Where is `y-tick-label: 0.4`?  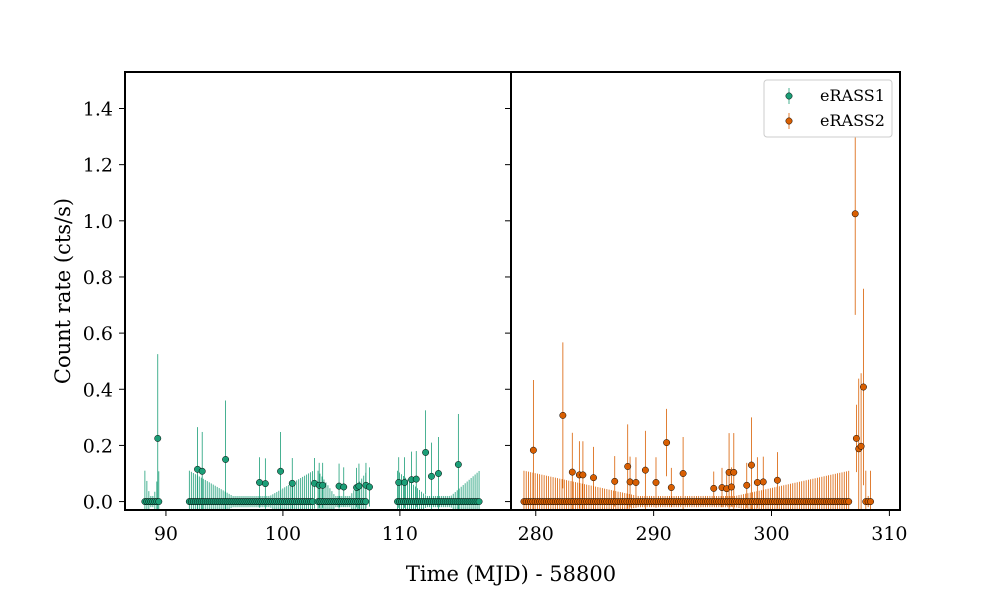 y-tick-label: 0.4 is located at coordinates (98, 390).